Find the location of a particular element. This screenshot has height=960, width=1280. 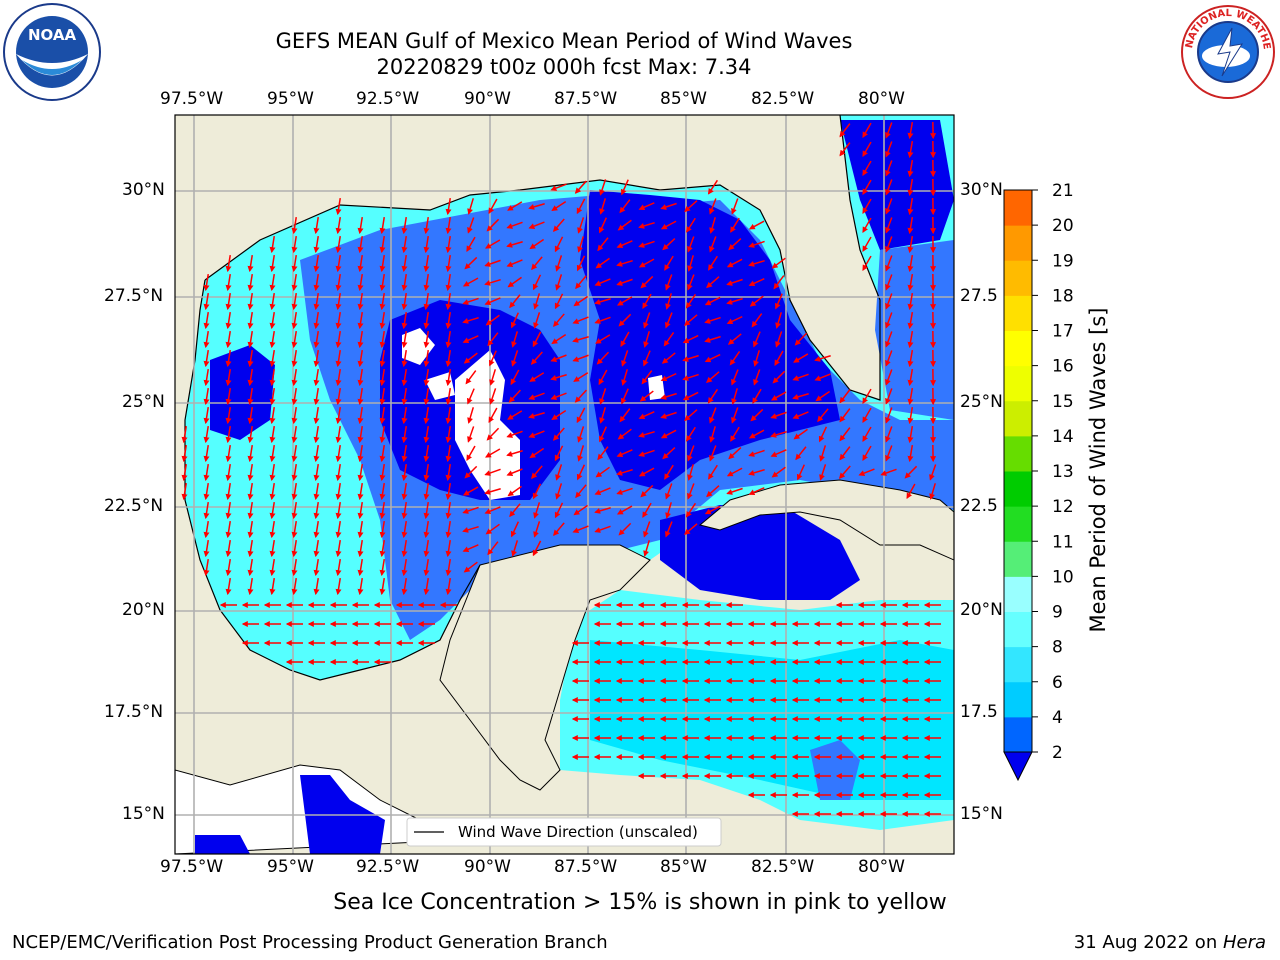

lat-tick-left: 15°N is located at coordinates (143, 814).